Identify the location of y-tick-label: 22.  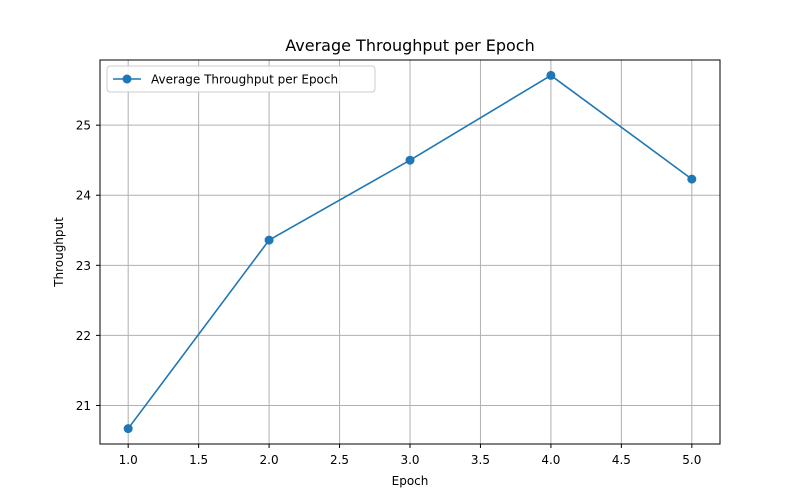
(83, 336).